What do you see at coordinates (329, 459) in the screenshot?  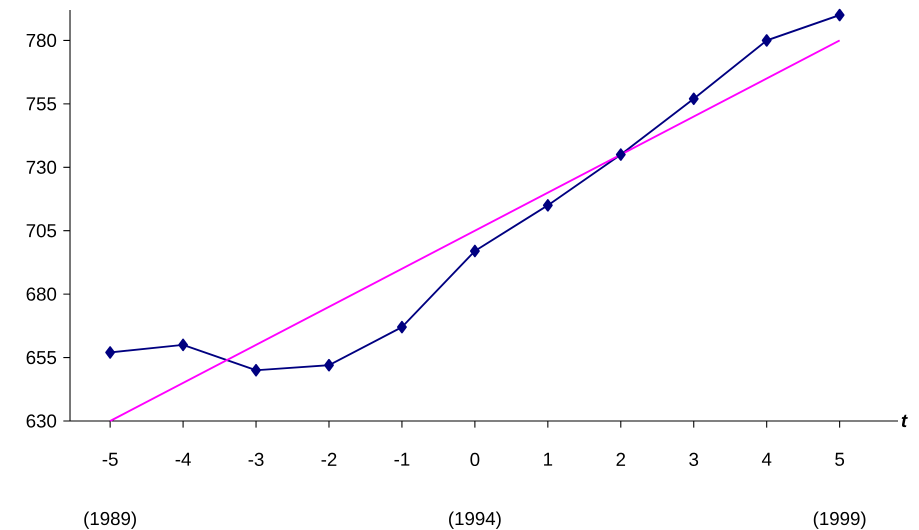 I see `x-tick-label: -2` at bounding box center [329, 459].